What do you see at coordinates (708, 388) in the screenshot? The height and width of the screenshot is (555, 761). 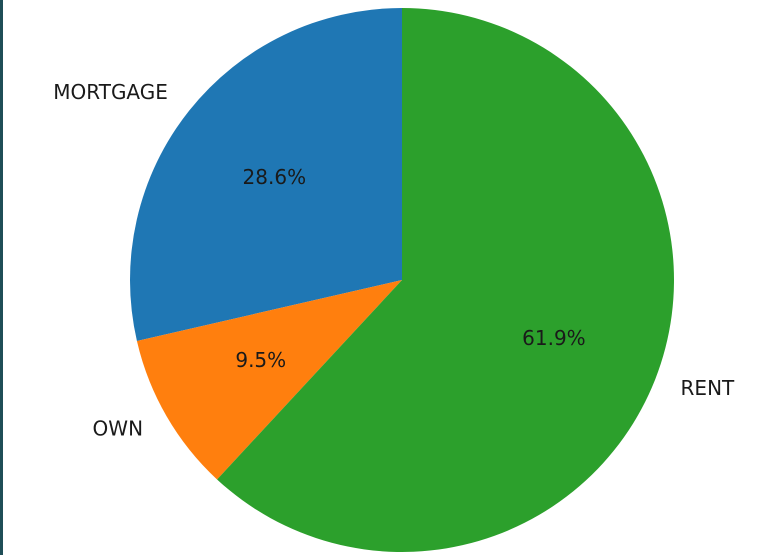 I see `pie-category-label-rent: RENT` at bounding box center [708, 388].